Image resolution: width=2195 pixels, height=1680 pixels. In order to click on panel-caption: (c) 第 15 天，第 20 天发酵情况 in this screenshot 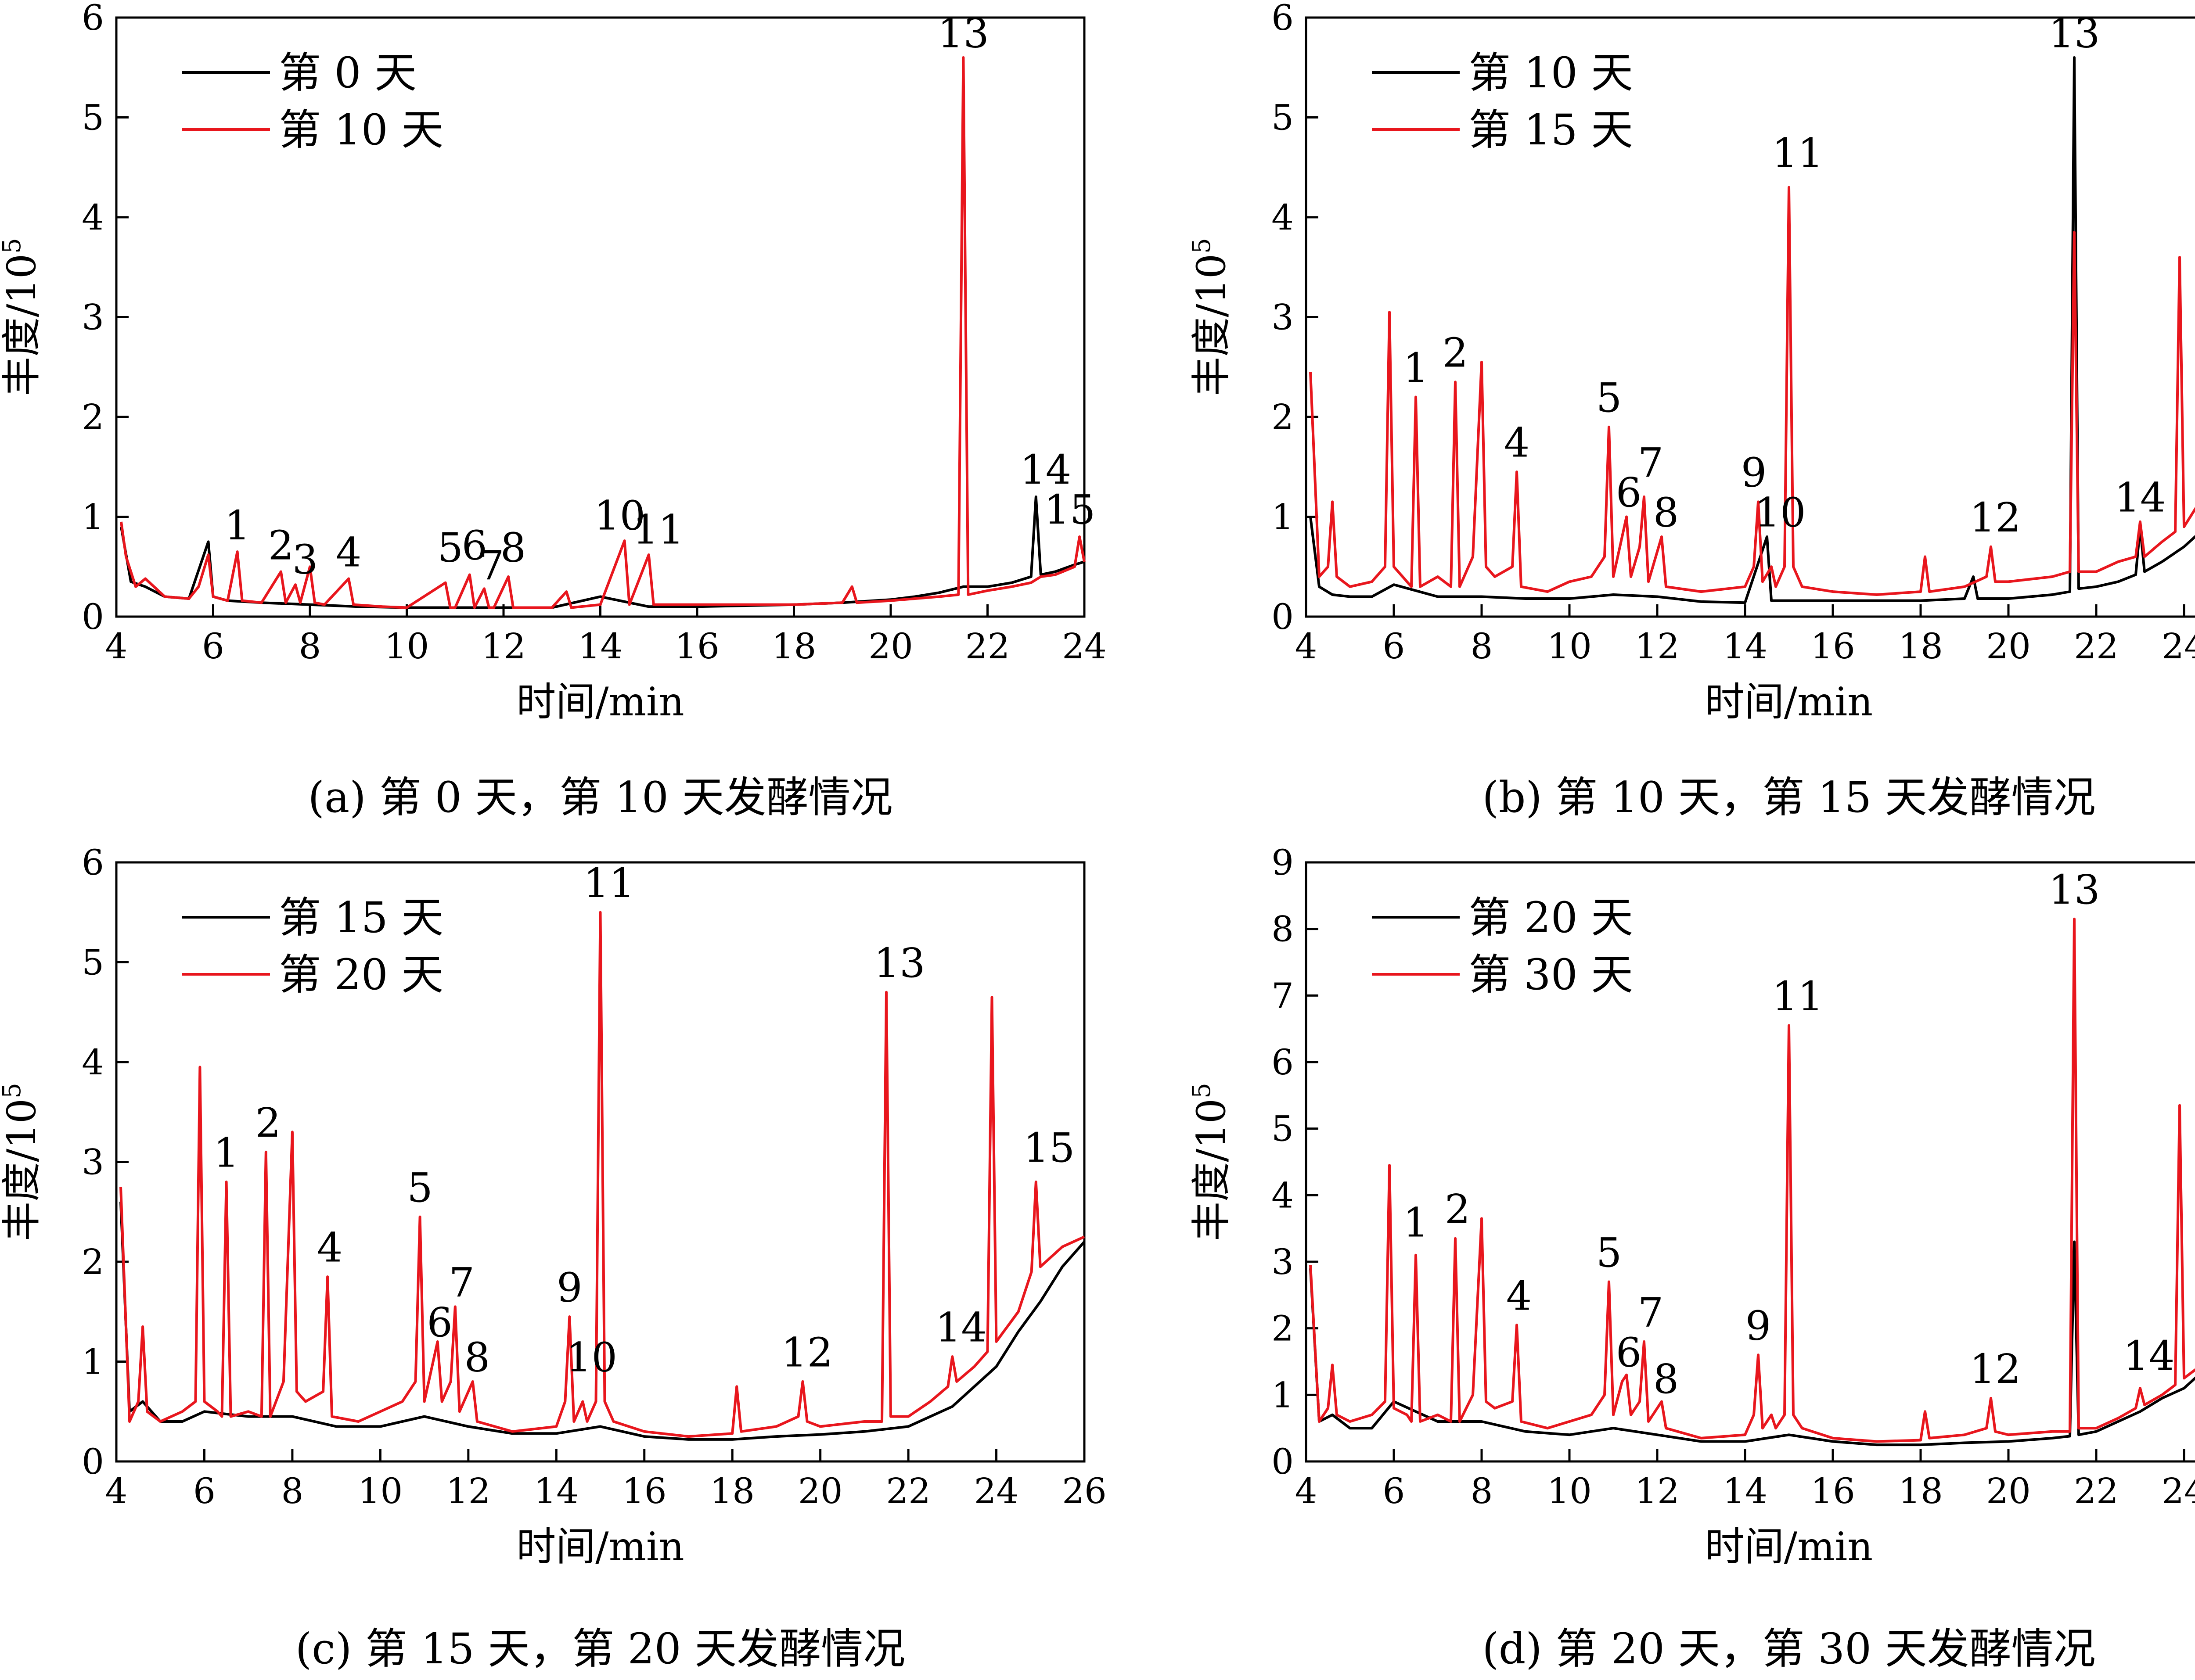, I will do `click(600, 1648)`.